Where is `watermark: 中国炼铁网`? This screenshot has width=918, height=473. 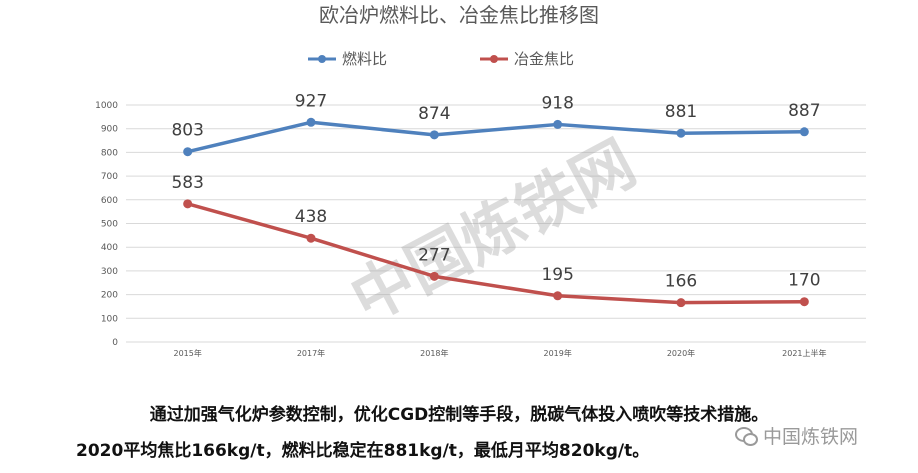 watermark: 中国炼铁网 is located at coordinates (493, 231).